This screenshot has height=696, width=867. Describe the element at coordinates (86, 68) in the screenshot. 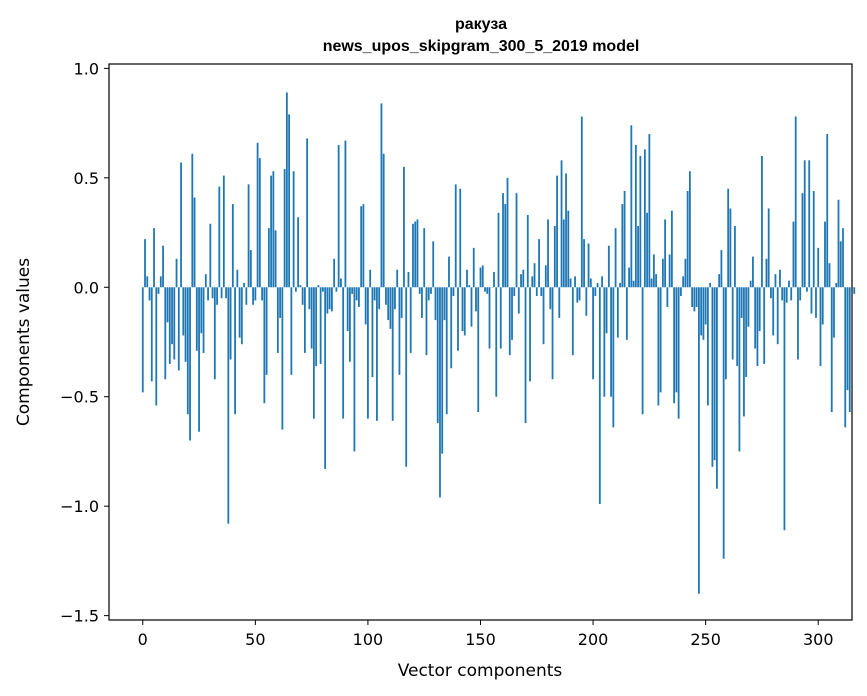

I see `y-tick-label: 1.0` at that location.